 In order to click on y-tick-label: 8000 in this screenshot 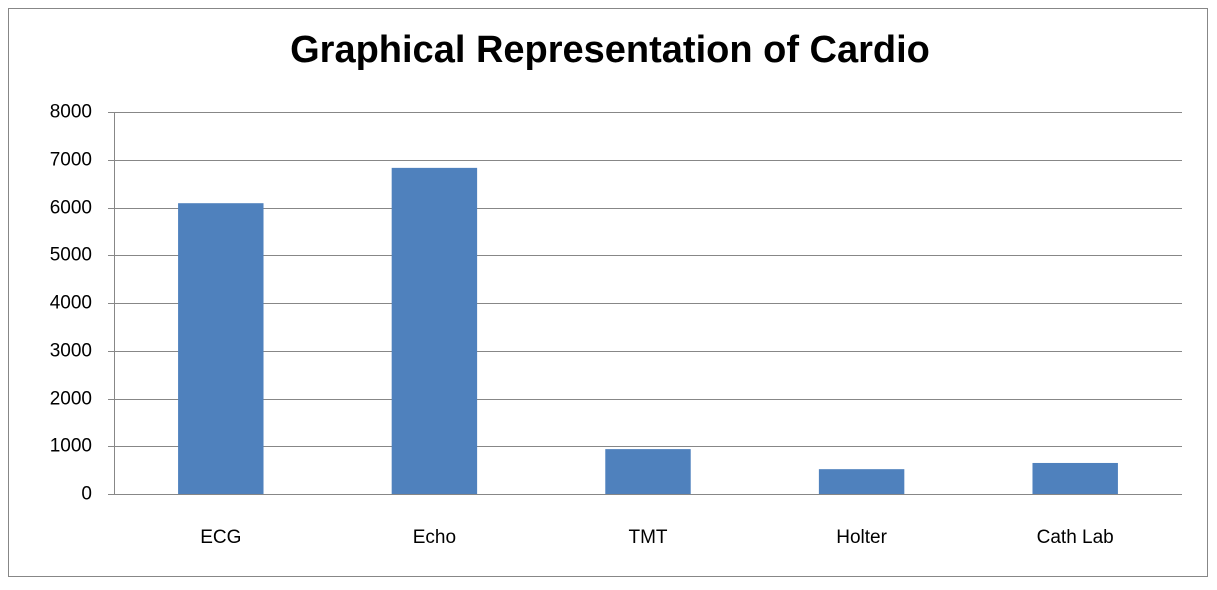, I will do `click(71, 112)`.